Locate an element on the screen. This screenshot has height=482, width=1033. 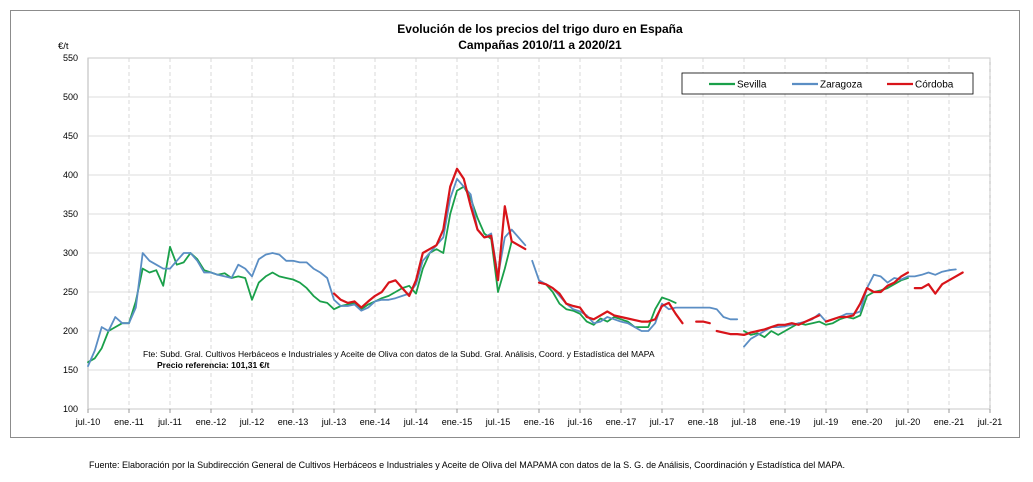
x-tick-label: jul.-15 is located at coordinates (498, 422).